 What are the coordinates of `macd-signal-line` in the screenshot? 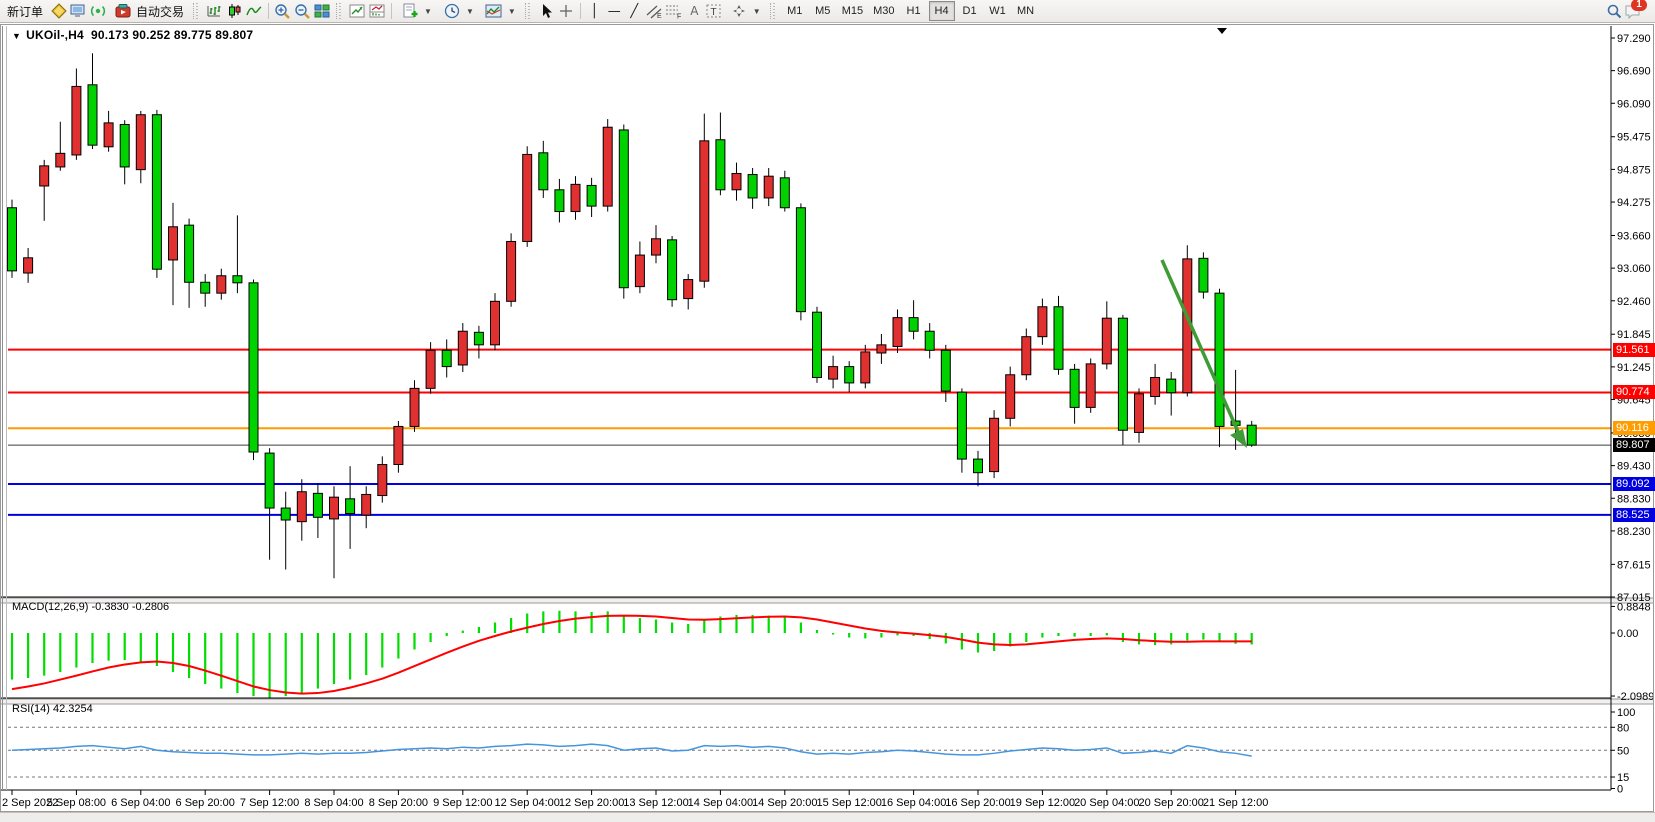 It's located at (631, 654).